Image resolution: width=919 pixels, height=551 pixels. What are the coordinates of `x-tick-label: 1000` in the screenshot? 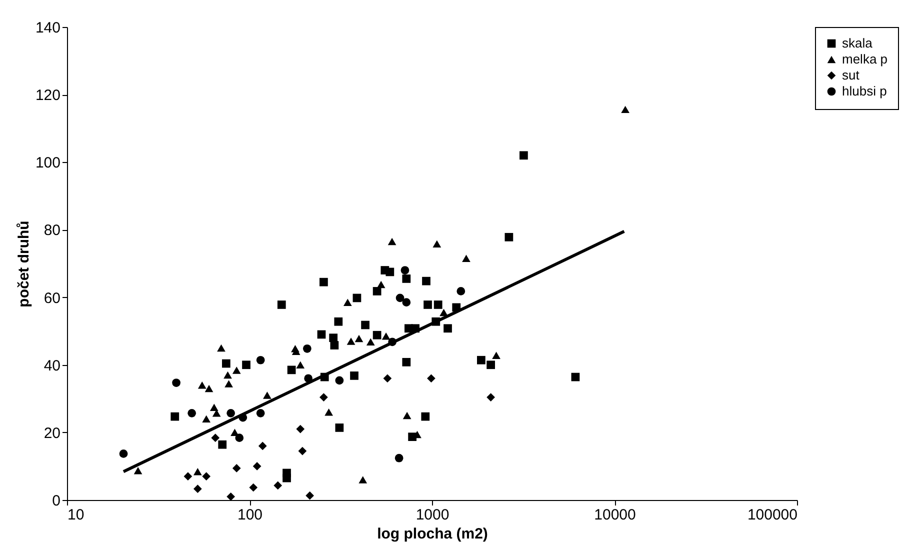 It's located at (433, 515).